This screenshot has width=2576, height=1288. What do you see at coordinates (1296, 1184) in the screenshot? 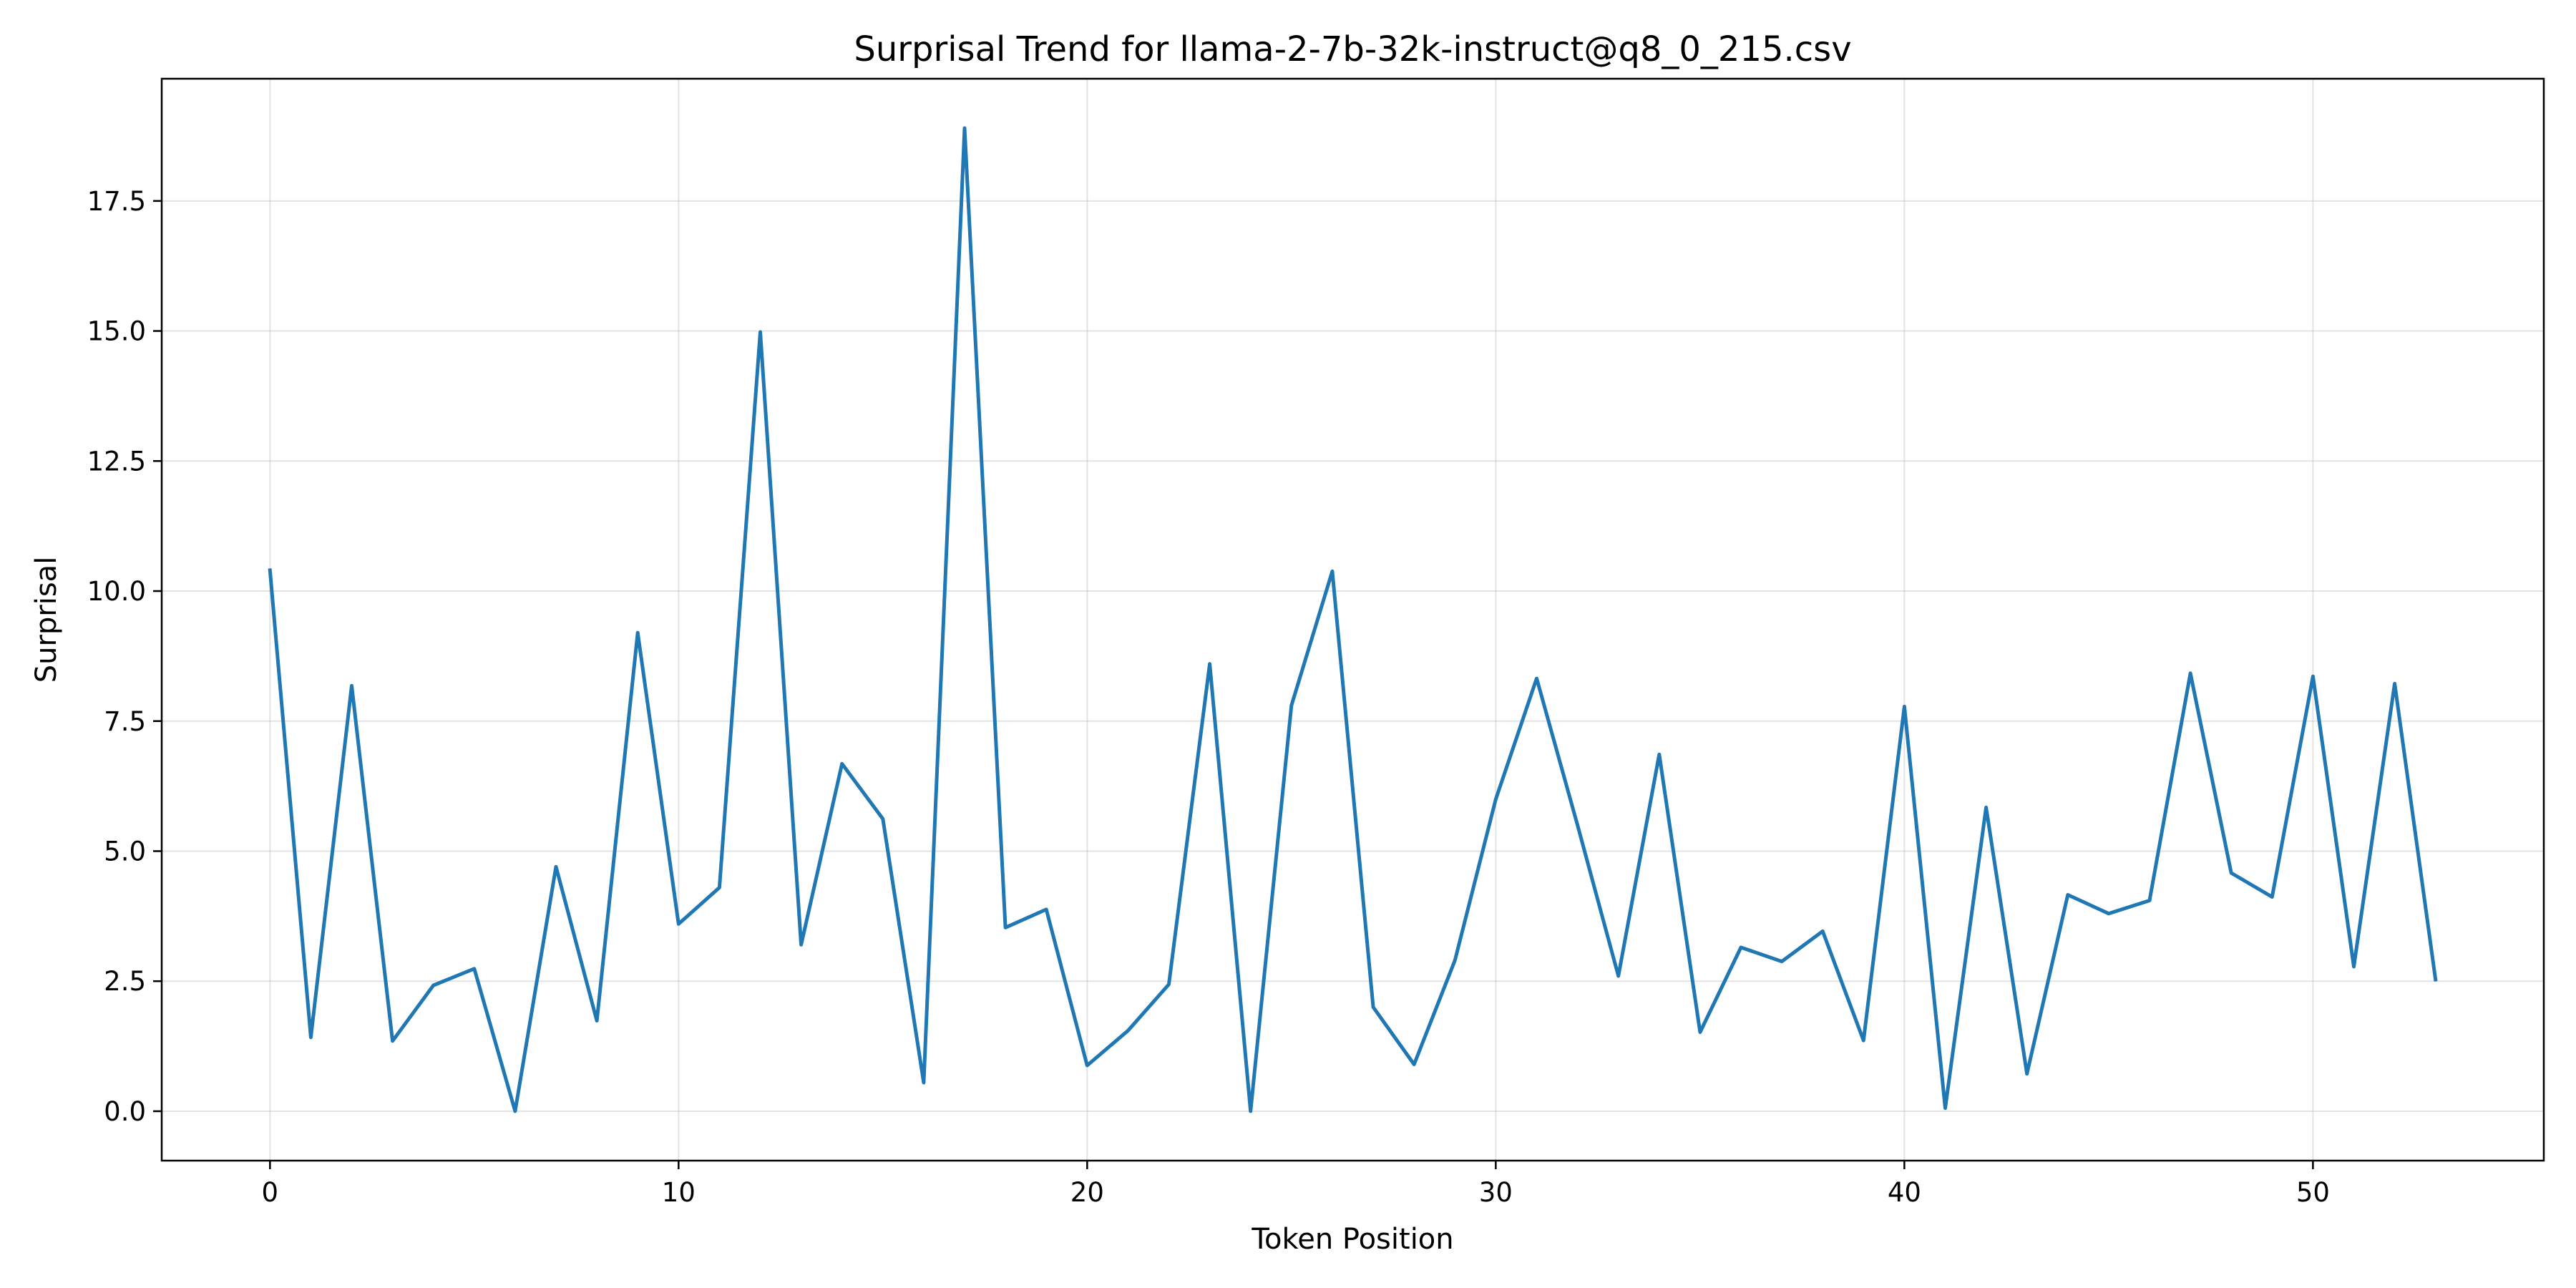
I see `x-axis: 0 10 20 30 40 50` at bounding box center [1296, 1184].